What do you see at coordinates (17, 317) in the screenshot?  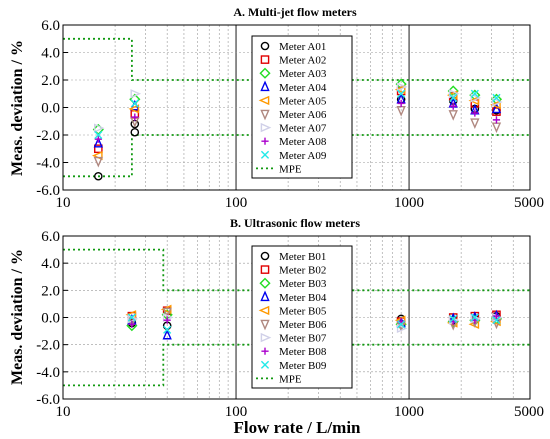 I see `panel-b-y-label: Meas. deviation / %` at bounding box center [17, 317].